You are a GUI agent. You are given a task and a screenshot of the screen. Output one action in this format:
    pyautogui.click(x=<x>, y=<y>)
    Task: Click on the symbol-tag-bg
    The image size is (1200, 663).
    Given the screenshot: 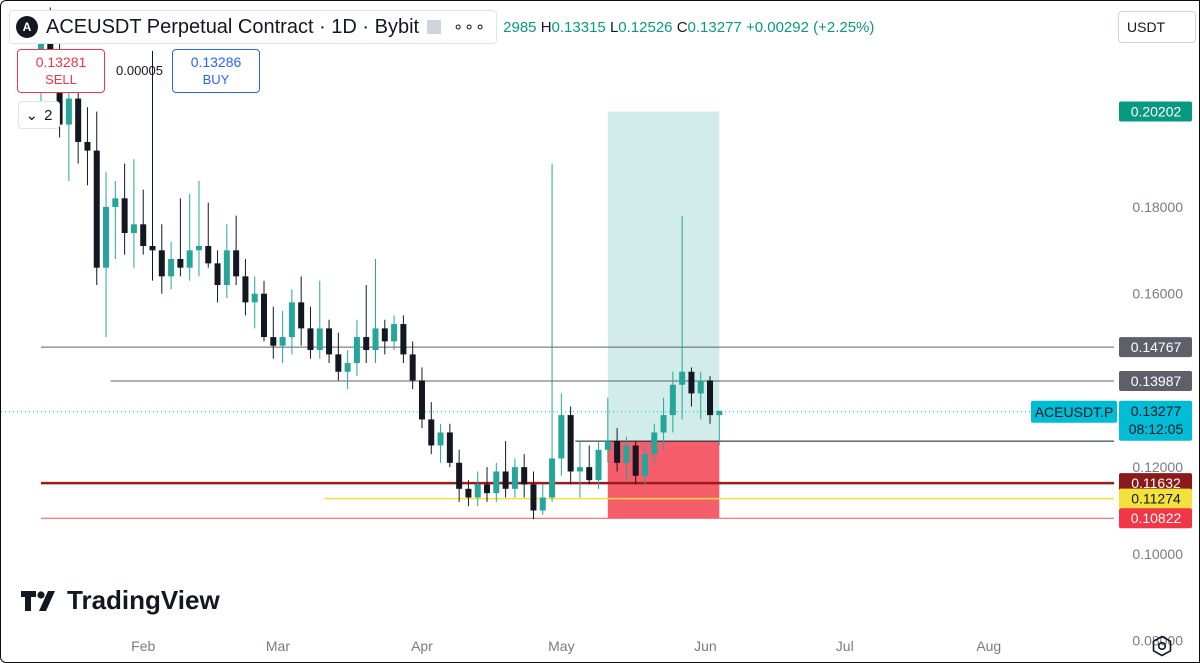 What is the action you would take?
    pyautogui.click(x=1074, y=411)
    